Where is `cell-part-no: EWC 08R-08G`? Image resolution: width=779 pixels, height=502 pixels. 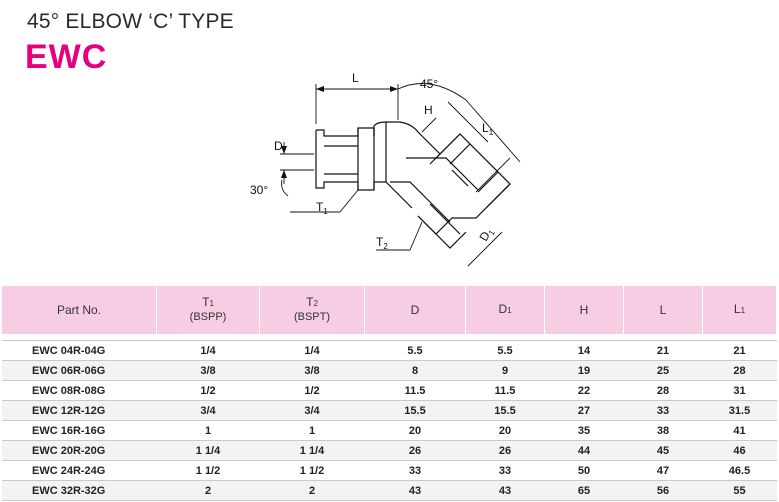 cell-part-no: EWC 08R-08G is located at coordinates (79, 390).